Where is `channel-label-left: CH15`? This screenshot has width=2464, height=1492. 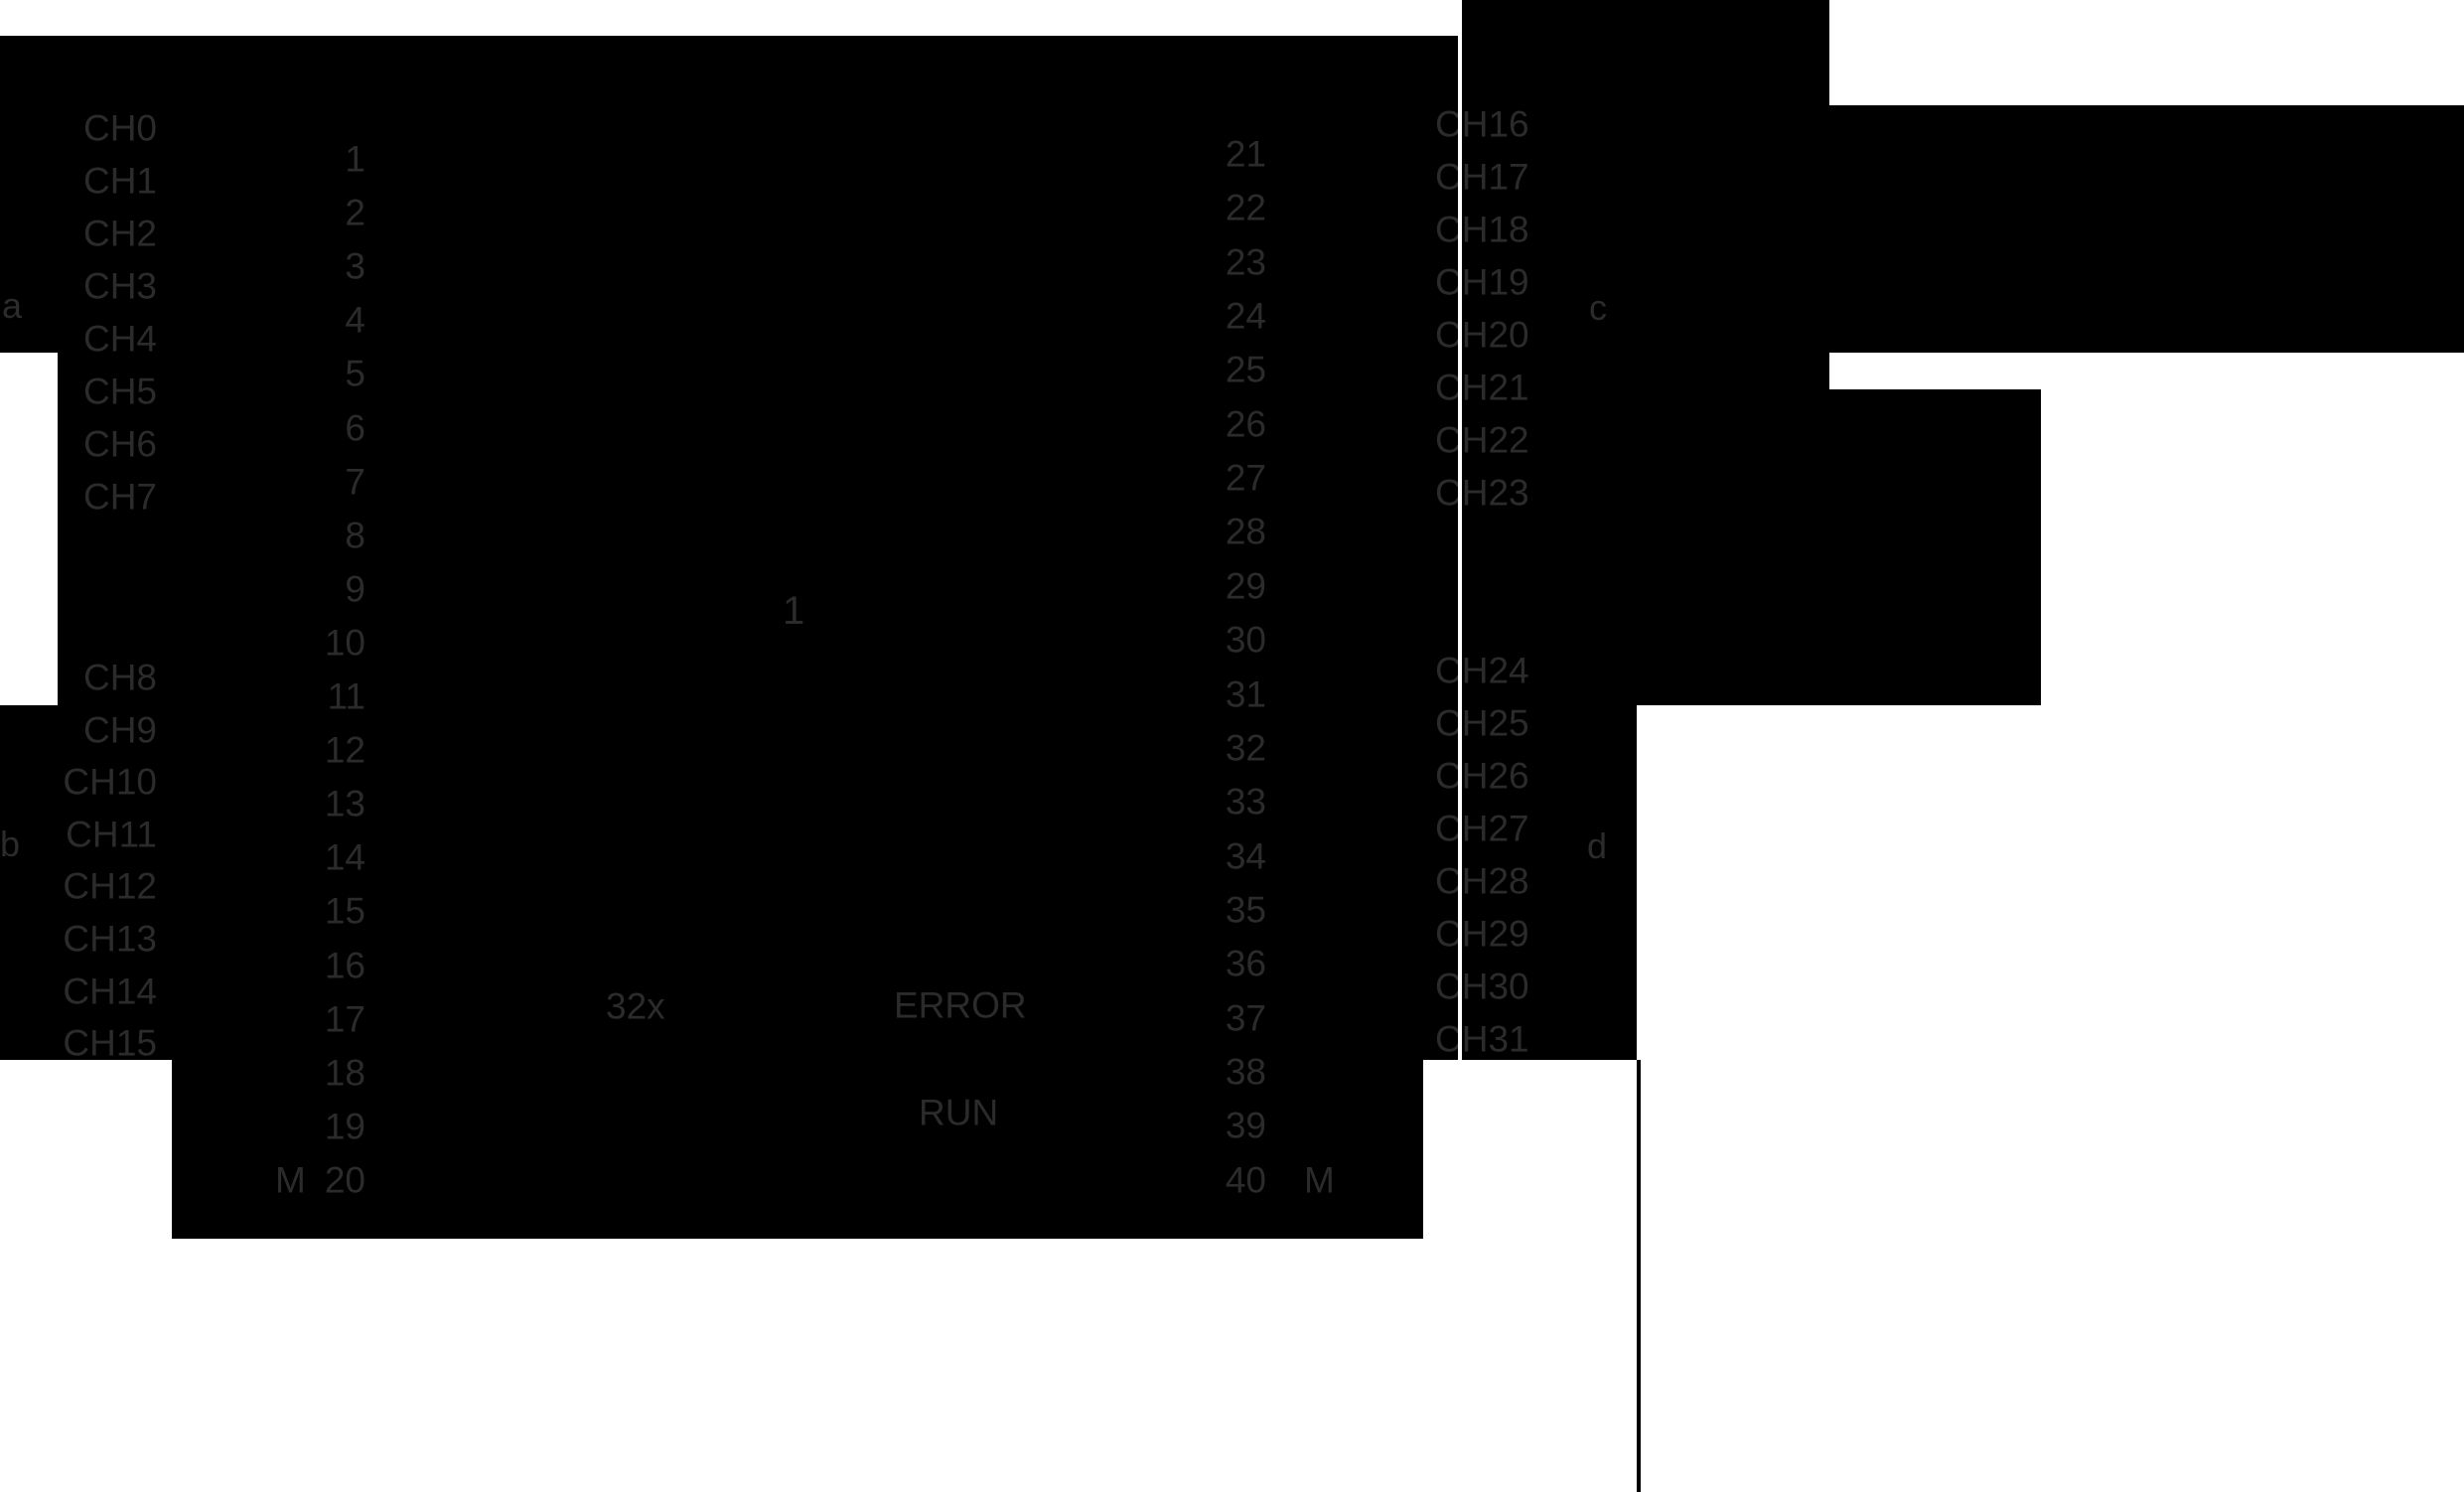
channel-label-left: CH15 is located at coordinates (110, 1043).